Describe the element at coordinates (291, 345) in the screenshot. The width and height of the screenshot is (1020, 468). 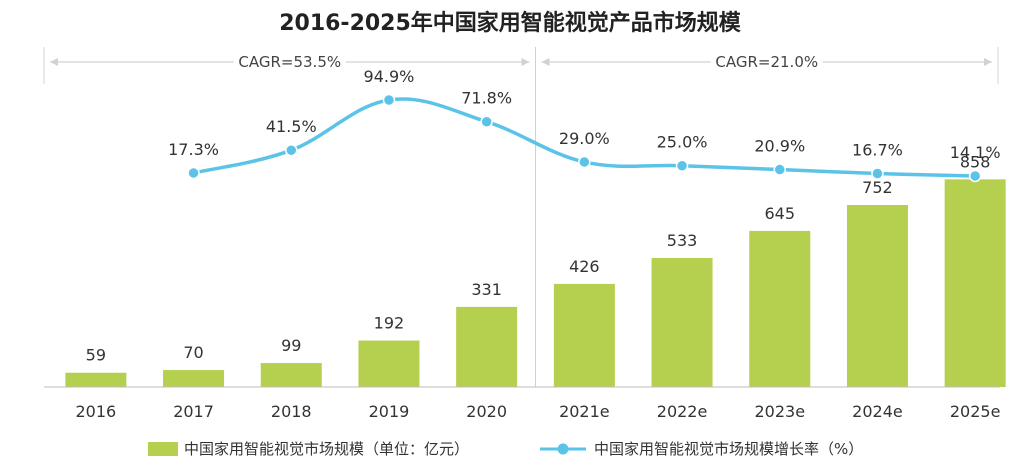
I see `bar-value-label: 99` at that location.